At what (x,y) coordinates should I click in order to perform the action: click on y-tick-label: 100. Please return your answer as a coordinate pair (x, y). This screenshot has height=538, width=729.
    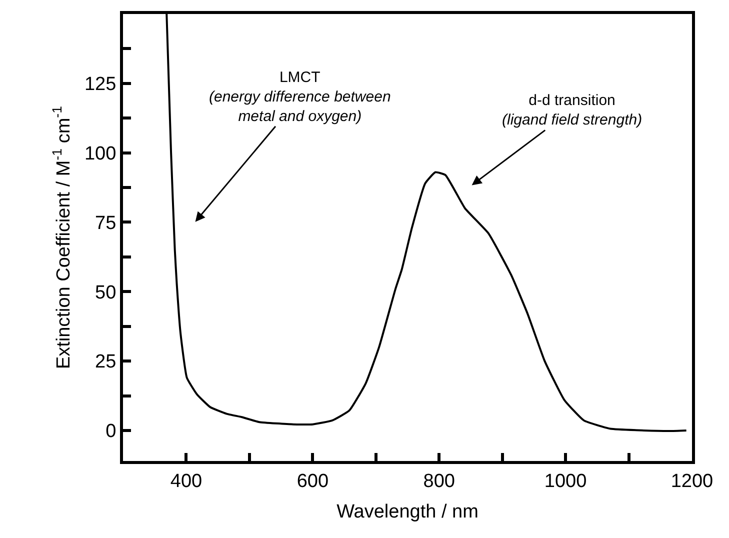
    Looking at the image, I should click on (100, 153).